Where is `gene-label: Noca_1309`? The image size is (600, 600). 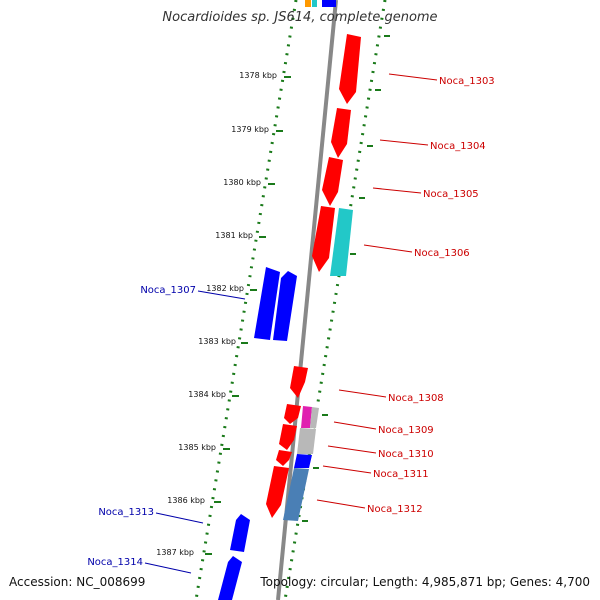
gene-label: Noca_1309 is located at coordinates (406, 430).